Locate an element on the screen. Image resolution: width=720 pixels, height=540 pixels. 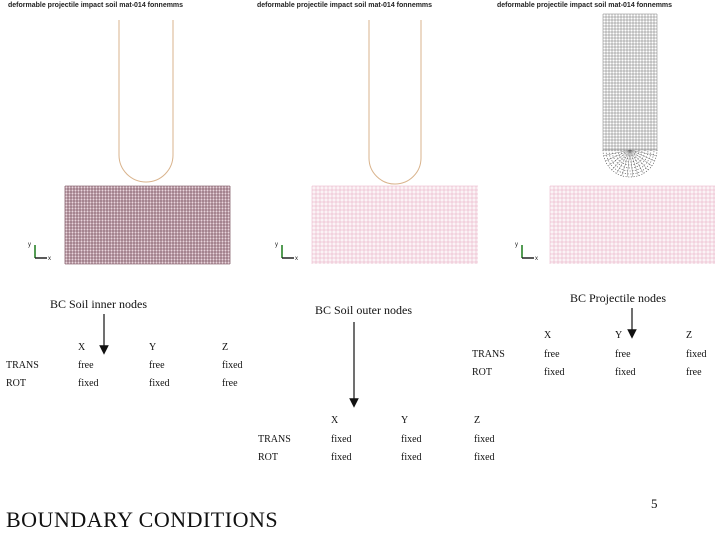
panel-1-view: y x is located at coordinates (129, 142).